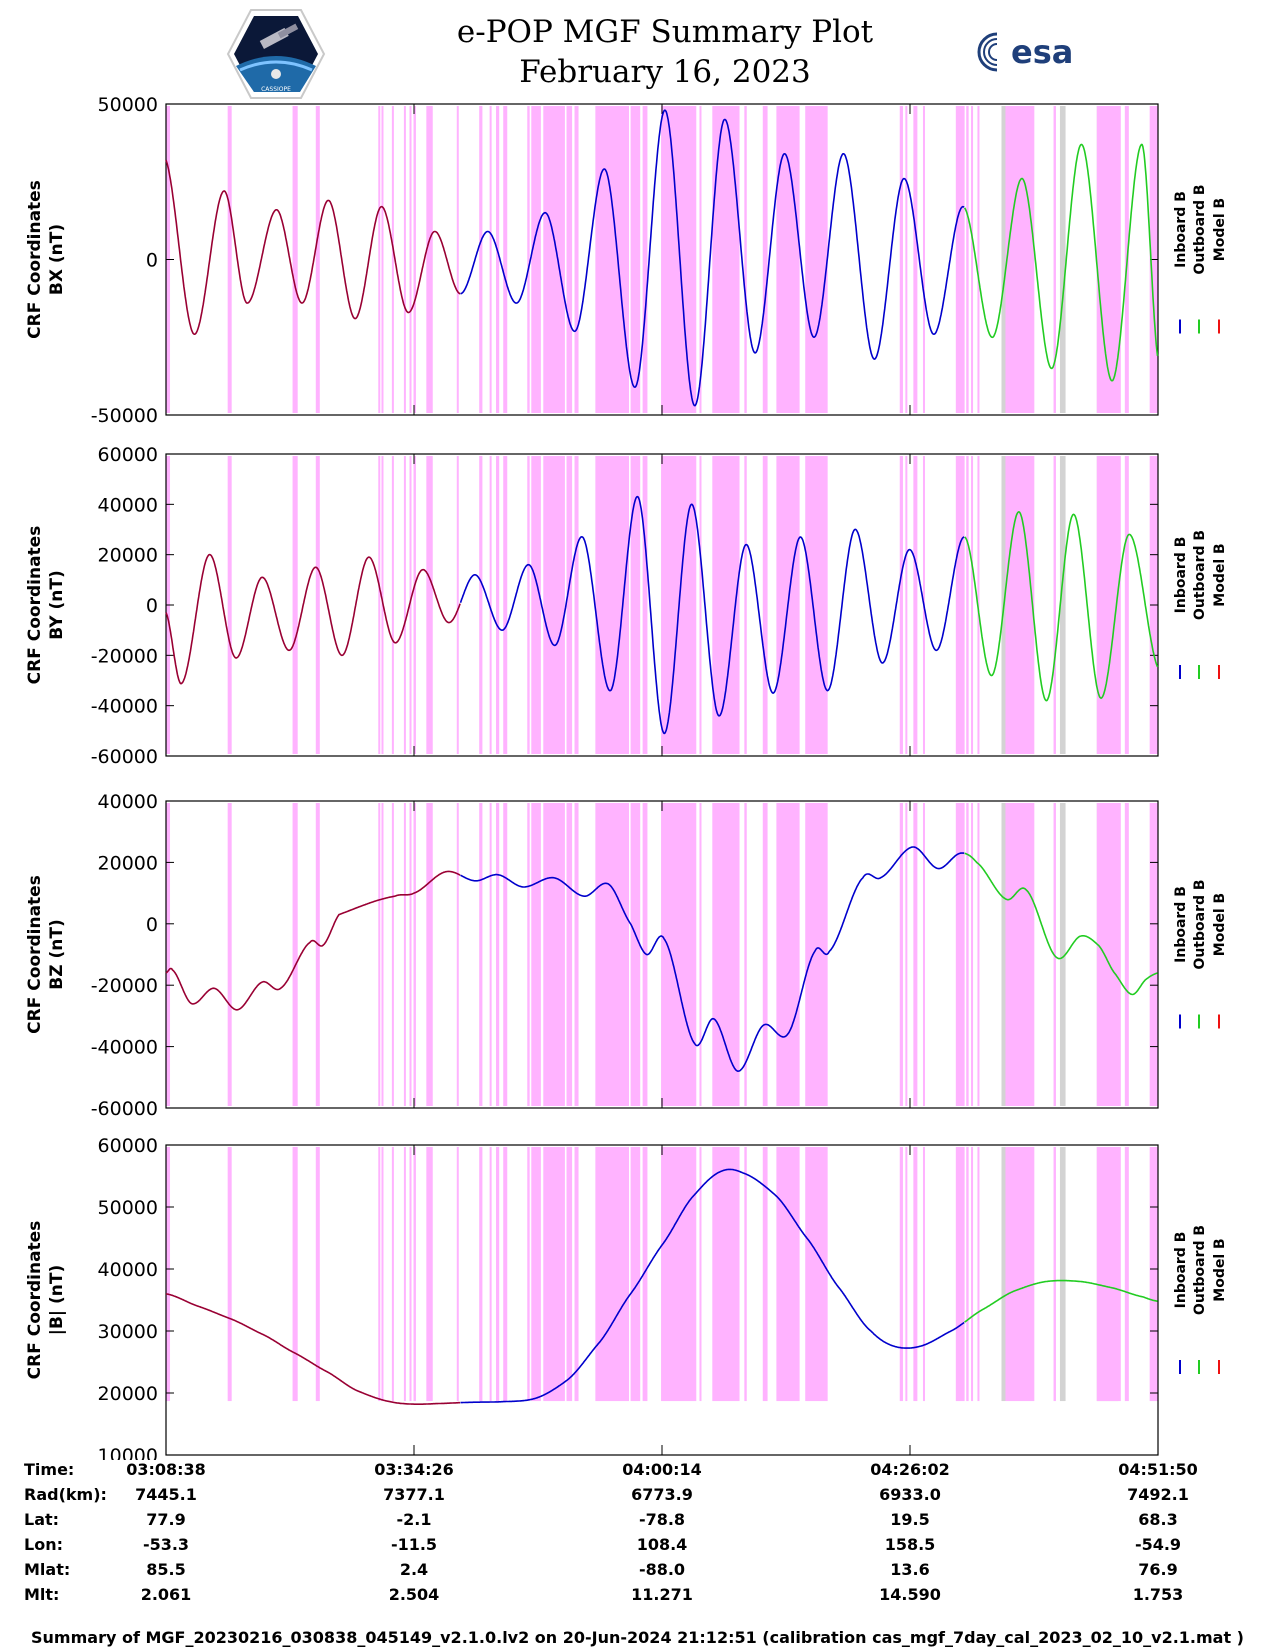 Image resolution: width=1275 pixels, height=1650 pixels. Describe the element at coordinates (1200, 229) in the screenshot. I see `legend-label: Outboard B` at that location.